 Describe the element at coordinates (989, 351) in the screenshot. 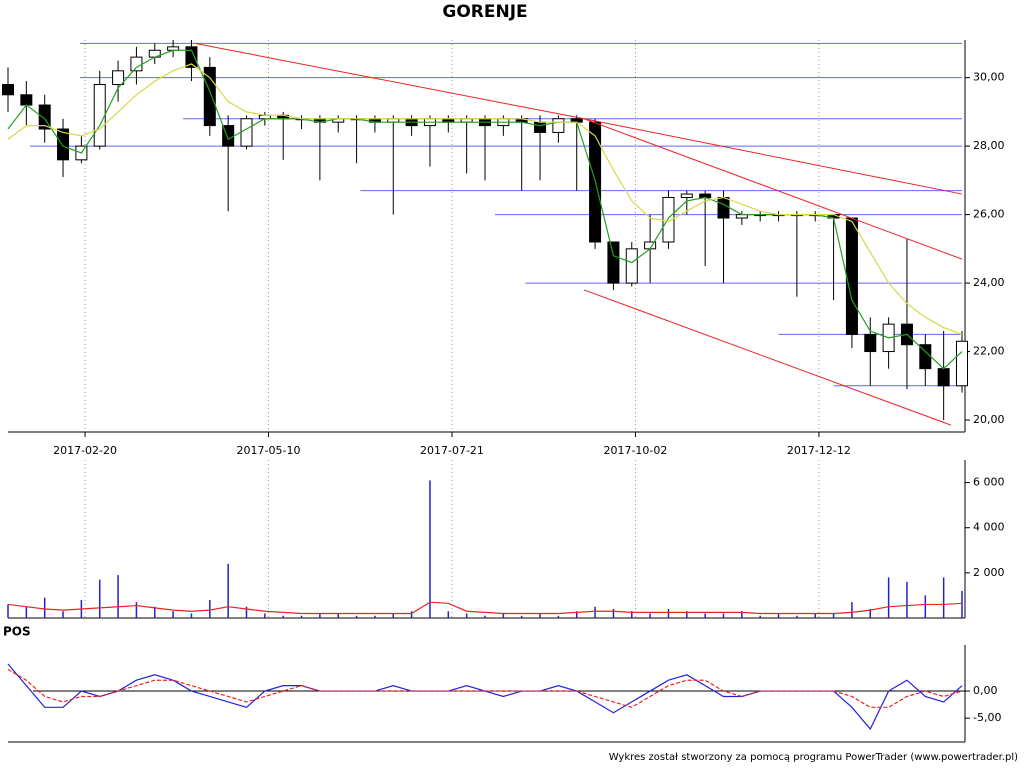

I see `y-tick-label: 22,00` at that location.